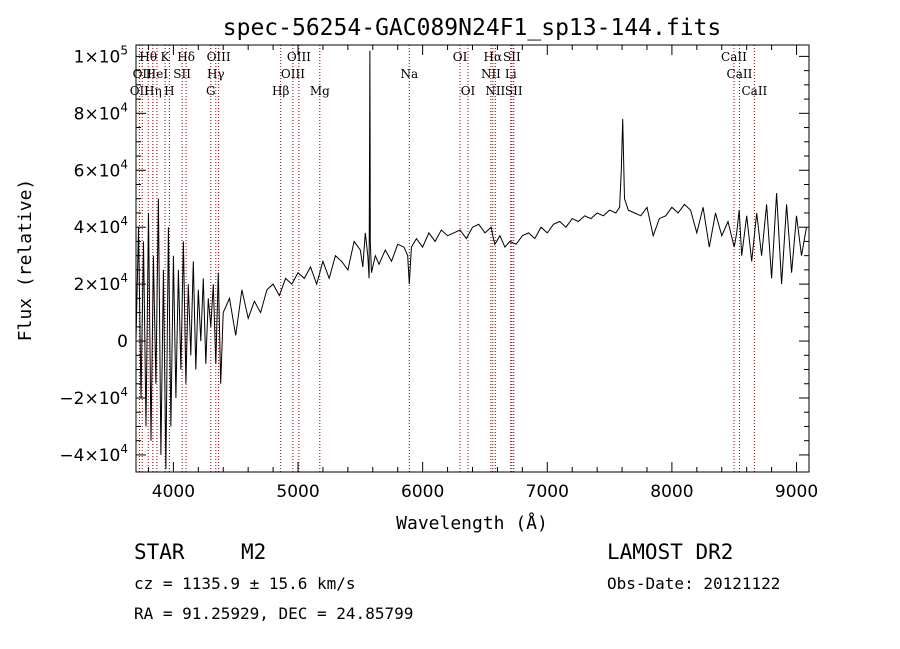 Image resolution: width=900 pixels, height=649 pixels. I want to click on line-label-3: Hη, so click(153, 91).